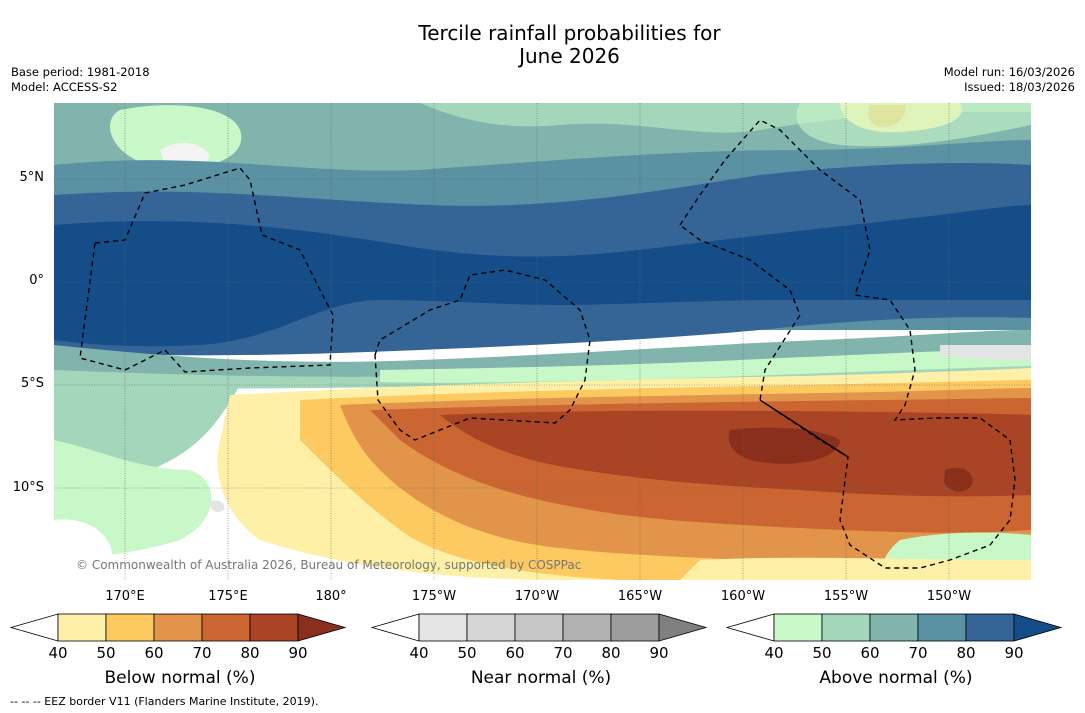  I want to click on lon-label-160w: 160°W, so click(743, 596).